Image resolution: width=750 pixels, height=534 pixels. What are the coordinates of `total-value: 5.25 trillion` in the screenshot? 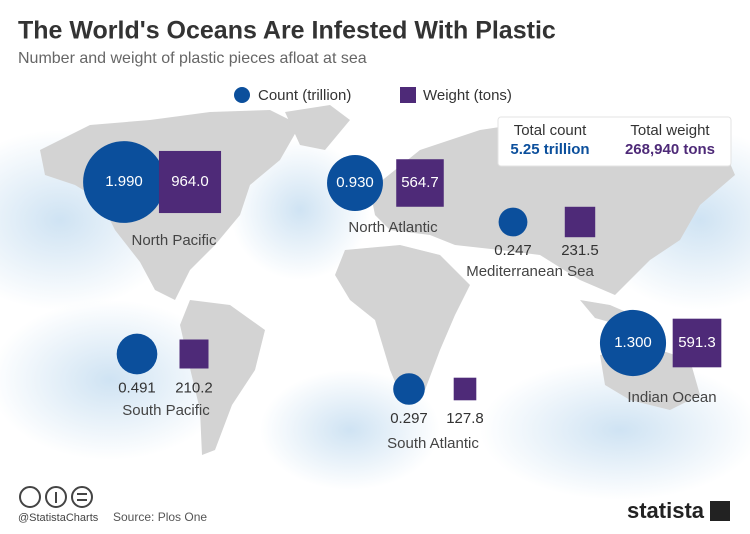 It's located at (549, 149).